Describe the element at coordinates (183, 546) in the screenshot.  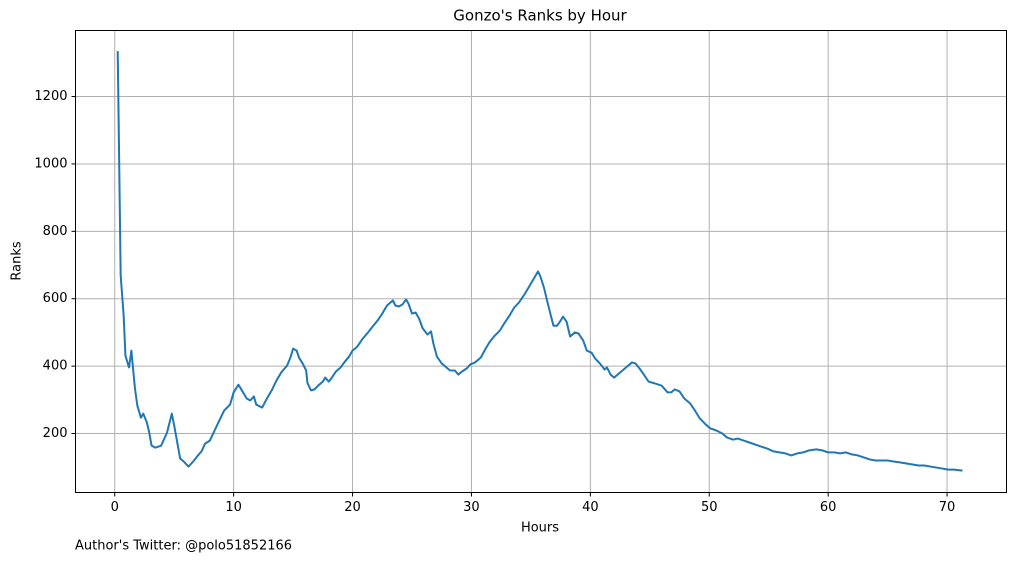
I see `footnote: Author's Twitter: @polo51852166` at that location.